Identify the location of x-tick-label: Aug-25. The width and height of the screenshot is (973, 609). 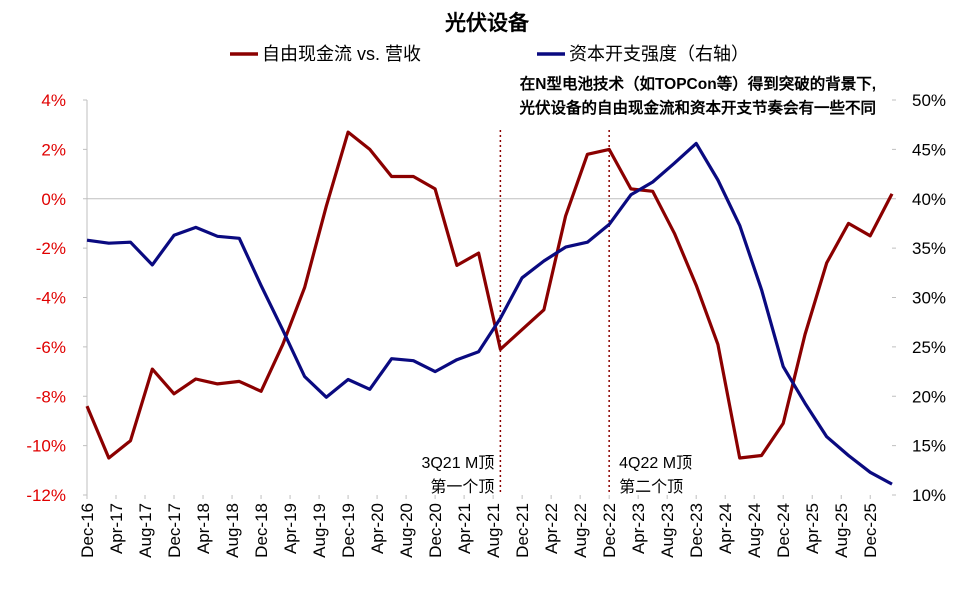
(841, 530).